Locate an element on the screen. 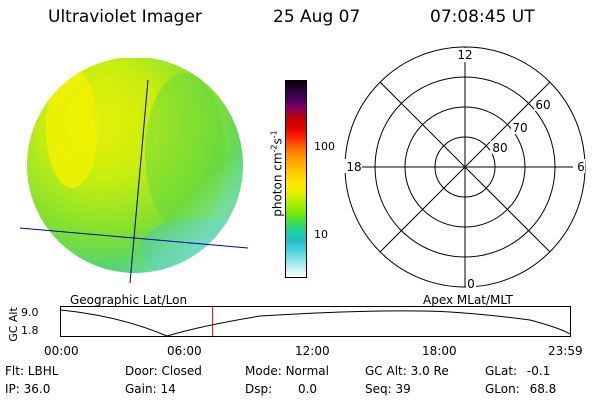 The width and height of the screenshot is (600, 400). info-dsp: Dsp: 0.0 is located at coordinates (281, 389).